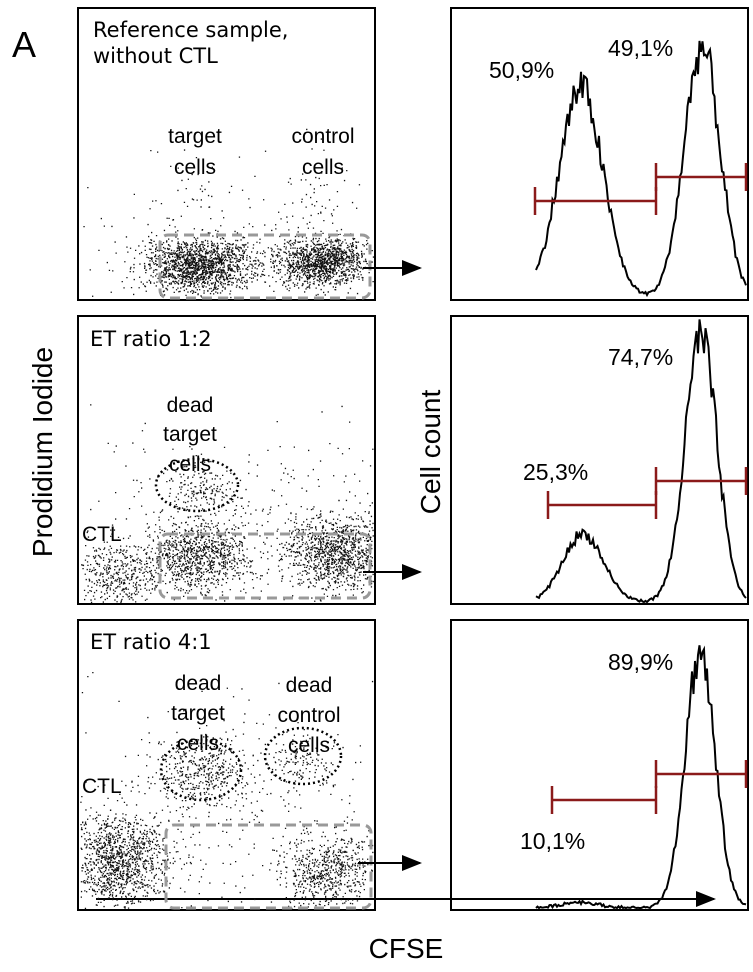 Image resolution: width=753 pixels, height=972 pixels. Describe the element at coordinates (552, 841) in the screenshot. I see `percent-left: 10,1%` at that location.